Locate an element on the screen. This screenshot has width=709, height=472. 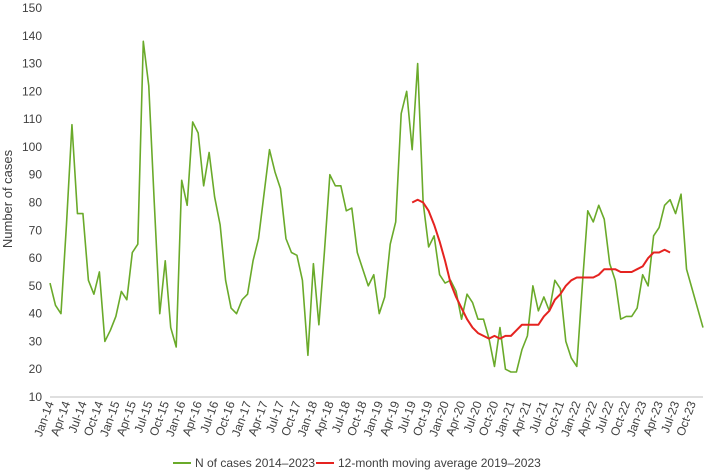
y-tick-label: 30 is located at coordinates (36, 341).